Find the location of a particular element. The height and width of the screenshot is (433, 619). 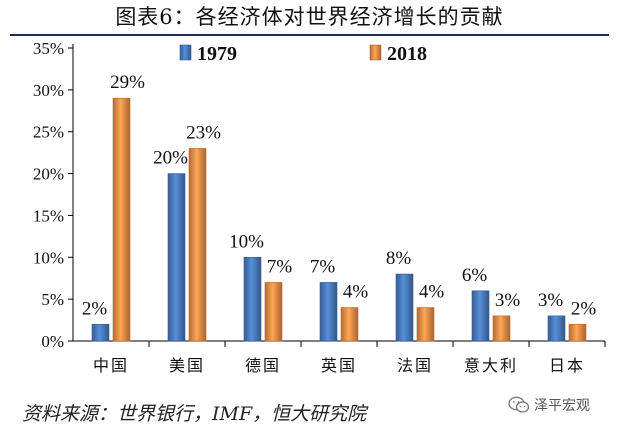

y-tick-label: 35% is located at coordinates (48, 48).